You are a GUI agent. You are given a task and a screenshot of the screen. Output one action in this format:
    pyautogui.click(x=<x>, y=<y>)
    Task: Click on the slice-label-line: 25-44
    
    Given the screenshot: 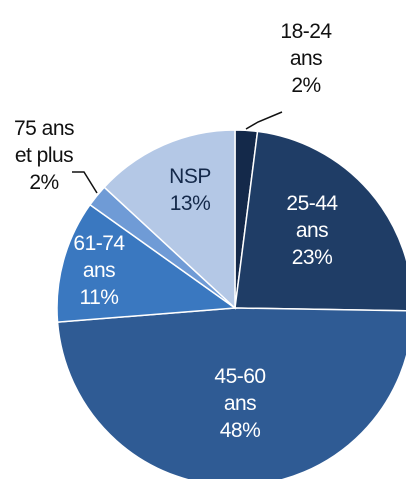 What is the action you would take?
    pyautogui.click(x=312, y=203)
    